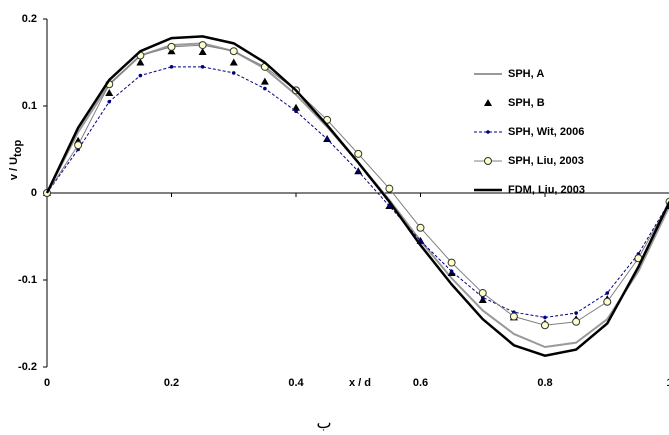  Describe the element at coordinates (27, 367) in the screenshot. I see `y-tick-label: -0.2` at that location.